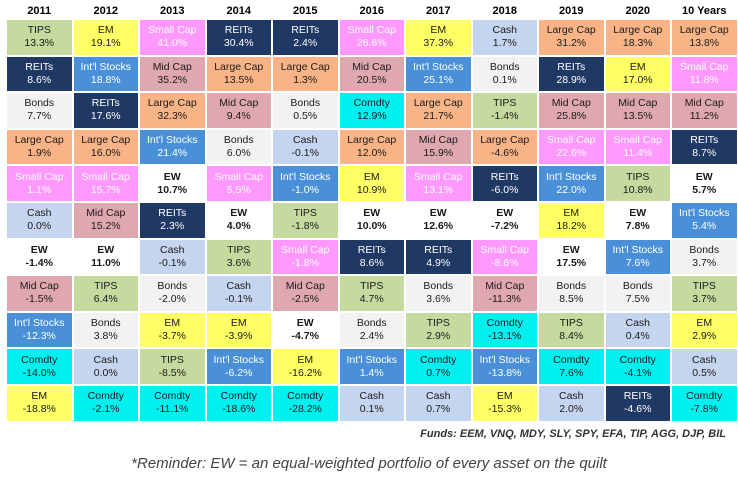 The height and width of the screenshot is (479, 738). What do you see at coordinates (637, 189) in the screenshot?
I see `return-value: 10.8%` at bounding box center [637, 189].